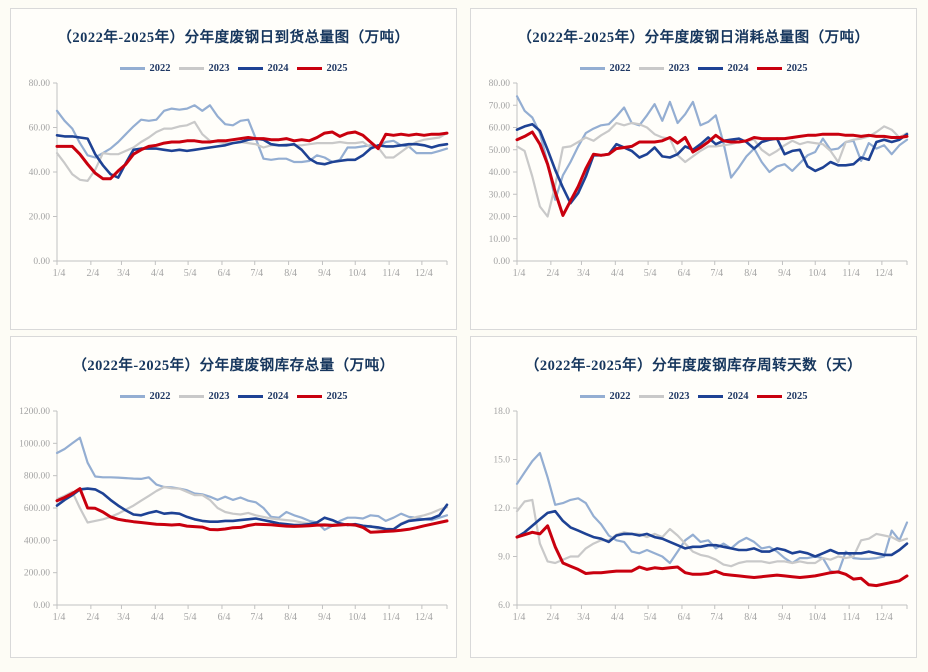 This screenshot has width=928, height=672. I want to click on legend-item-2024: 2024, so click(723, 396).